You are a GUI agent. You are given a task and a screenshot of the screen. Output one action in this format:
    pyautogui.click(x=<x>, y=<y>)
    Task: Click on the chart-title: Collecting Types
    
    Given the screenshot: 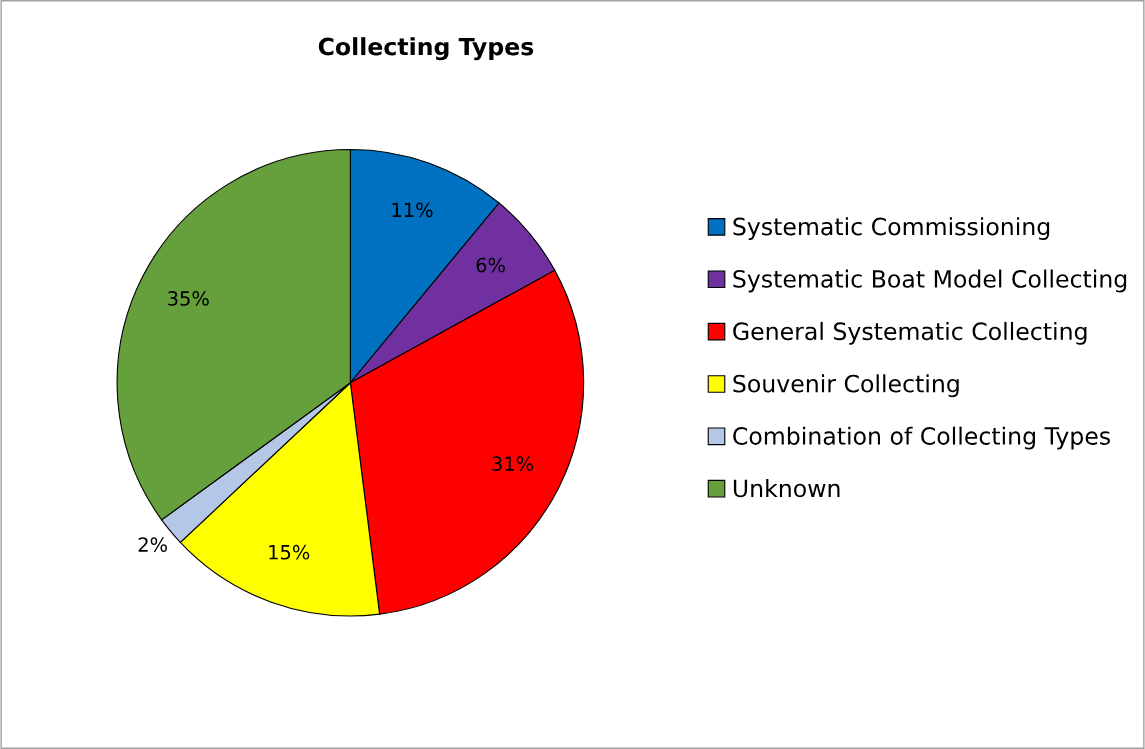 What is the action you would take?
    pyautogui.click(x=426, y=49)
    